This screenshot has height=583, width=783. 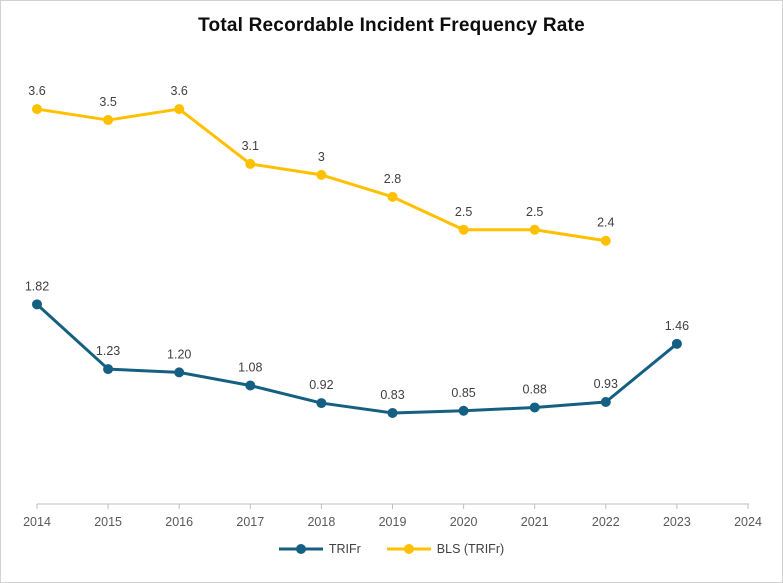 I want to click on data-point-label: 0.93, so click(x=606, y=384).